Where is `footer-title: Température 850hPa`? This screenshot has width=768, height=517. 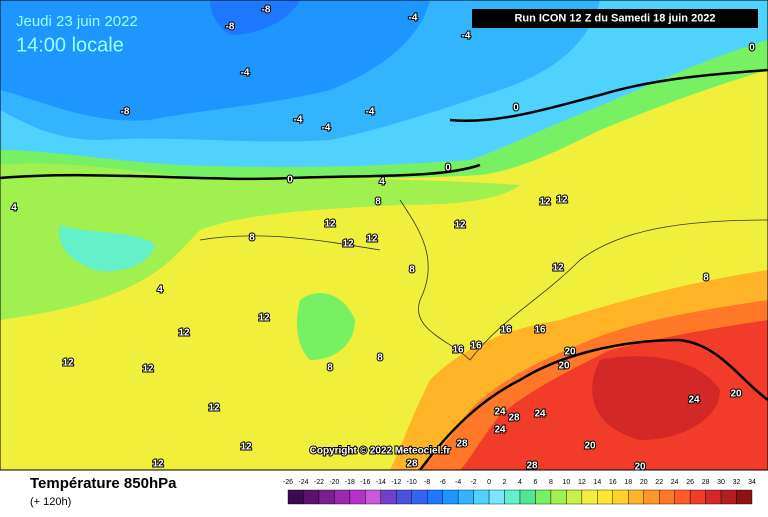 footer-title: Température 850hPa is located at coordinates (103, 483).